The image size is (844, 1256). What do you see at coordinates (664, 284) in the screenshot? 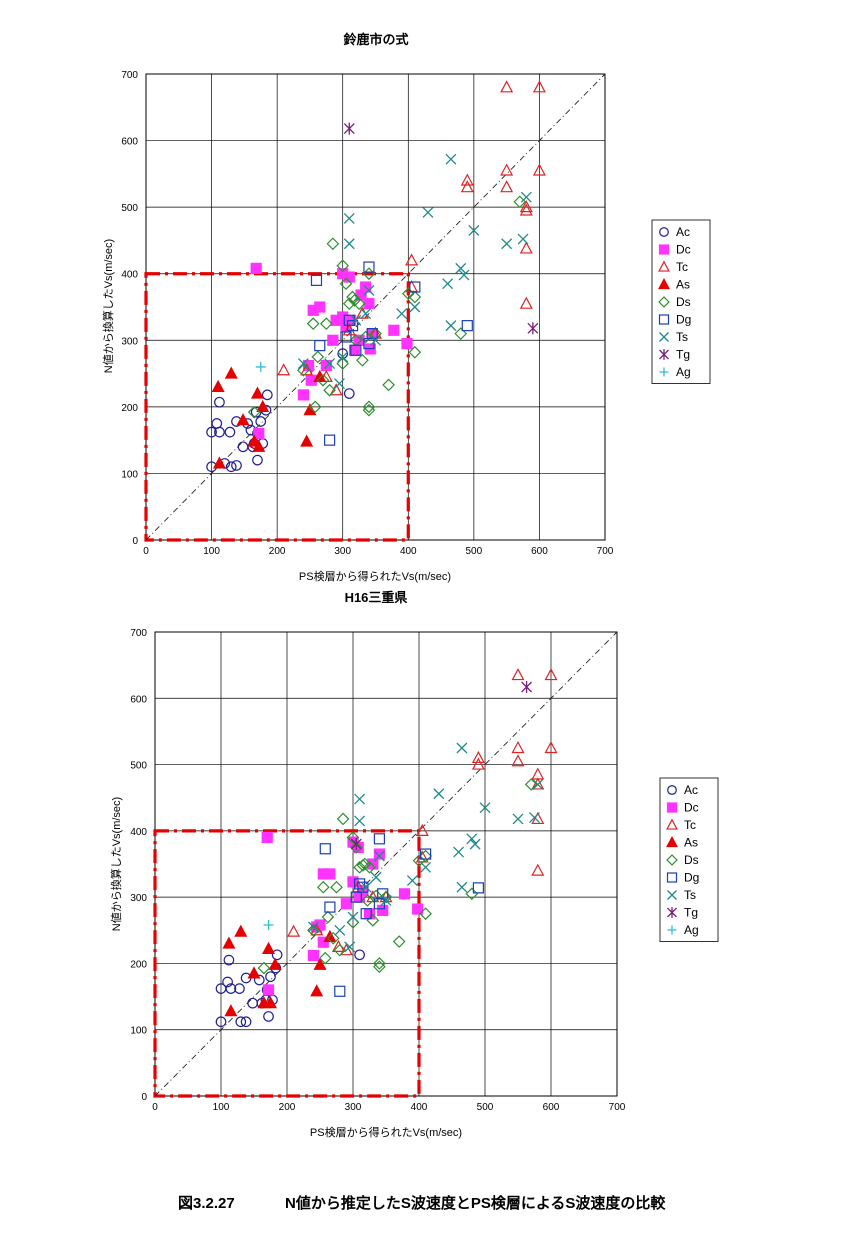
I see `legend-marker-As` at bounding box center [664, 284].